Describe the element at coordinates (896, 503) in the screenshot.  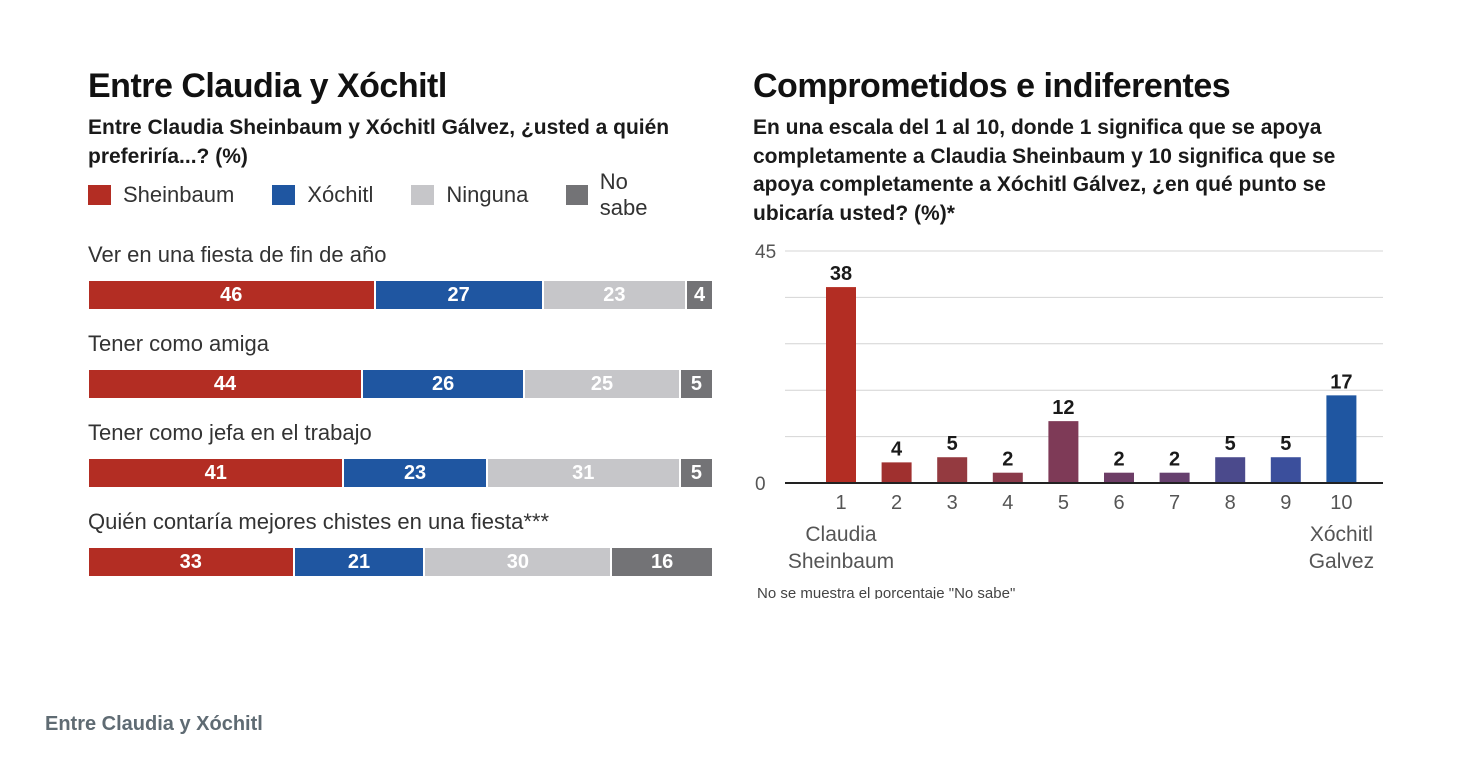
I see `x-tick-label: 2` at that location.